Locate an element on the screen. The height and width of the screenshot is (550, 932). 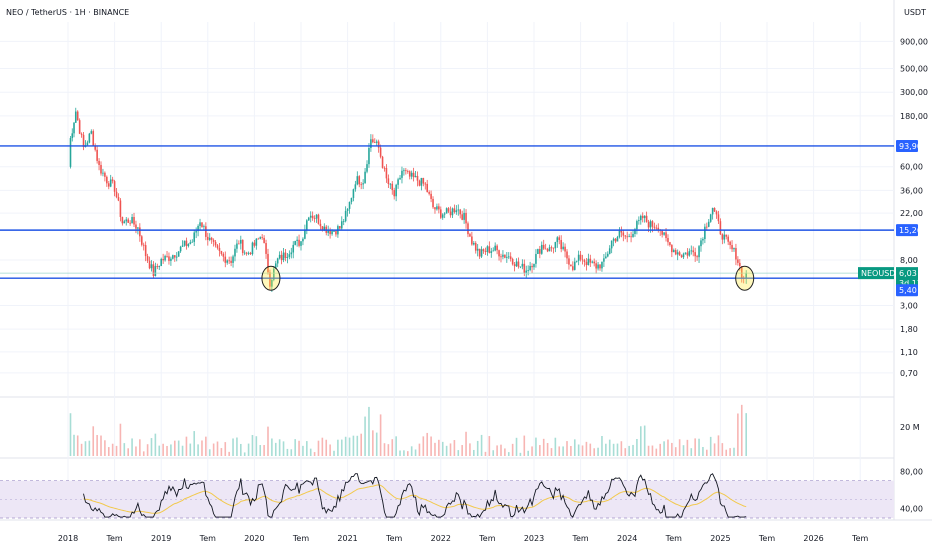
time-tick-label: 2024 is located at coordinates (627, 538).